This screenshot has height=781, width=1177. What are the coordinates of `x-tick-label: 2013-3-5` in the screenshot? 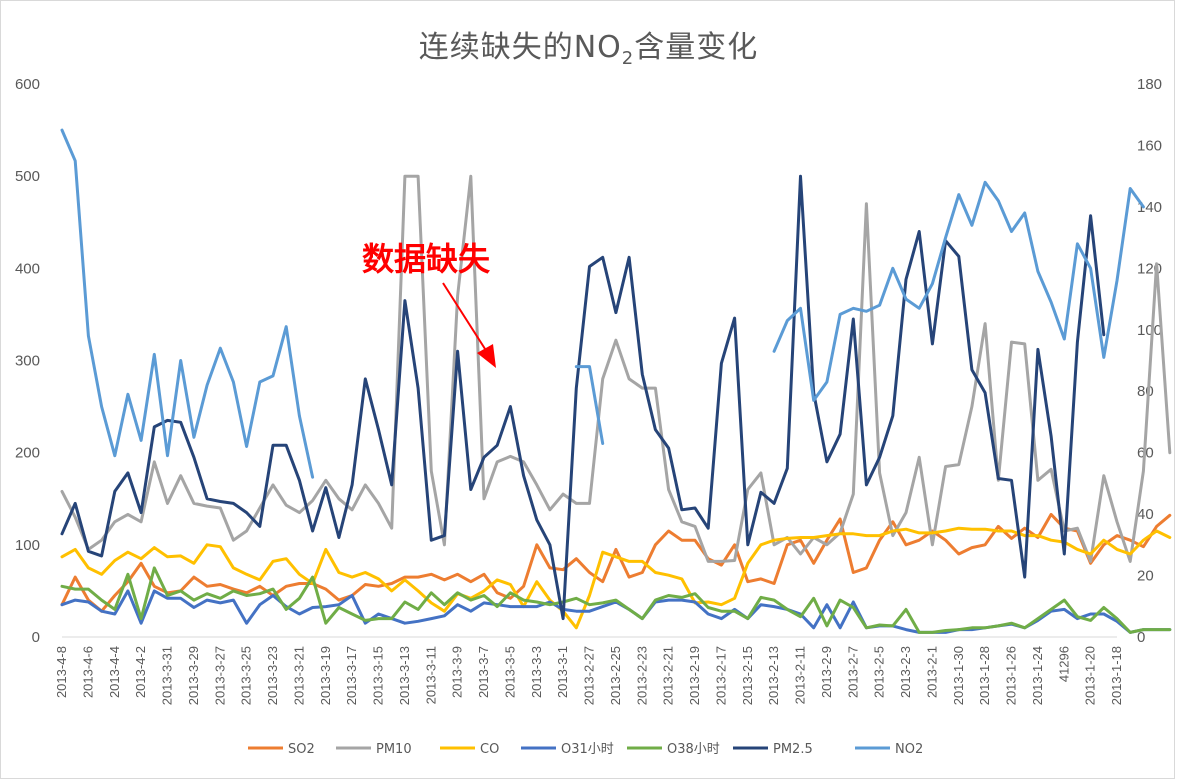 It's located at (509, 672).